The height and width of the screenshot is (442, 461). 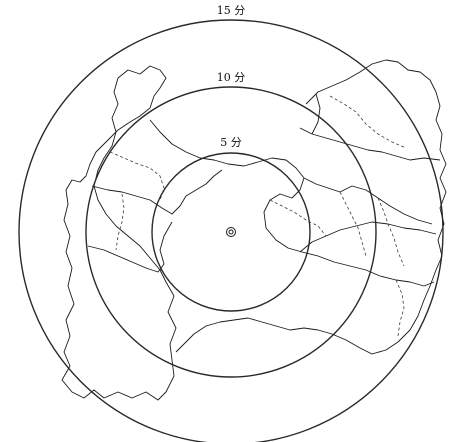 I want to click on ring-label-10: 10 分, so click(x=231, y=77).